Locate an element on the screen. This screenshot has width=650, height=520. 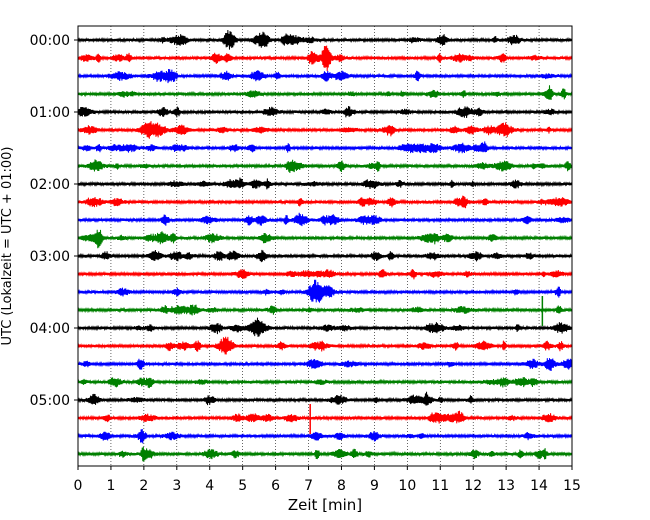
y-tick-label: 03:00 is located at coordinates (50, 257).